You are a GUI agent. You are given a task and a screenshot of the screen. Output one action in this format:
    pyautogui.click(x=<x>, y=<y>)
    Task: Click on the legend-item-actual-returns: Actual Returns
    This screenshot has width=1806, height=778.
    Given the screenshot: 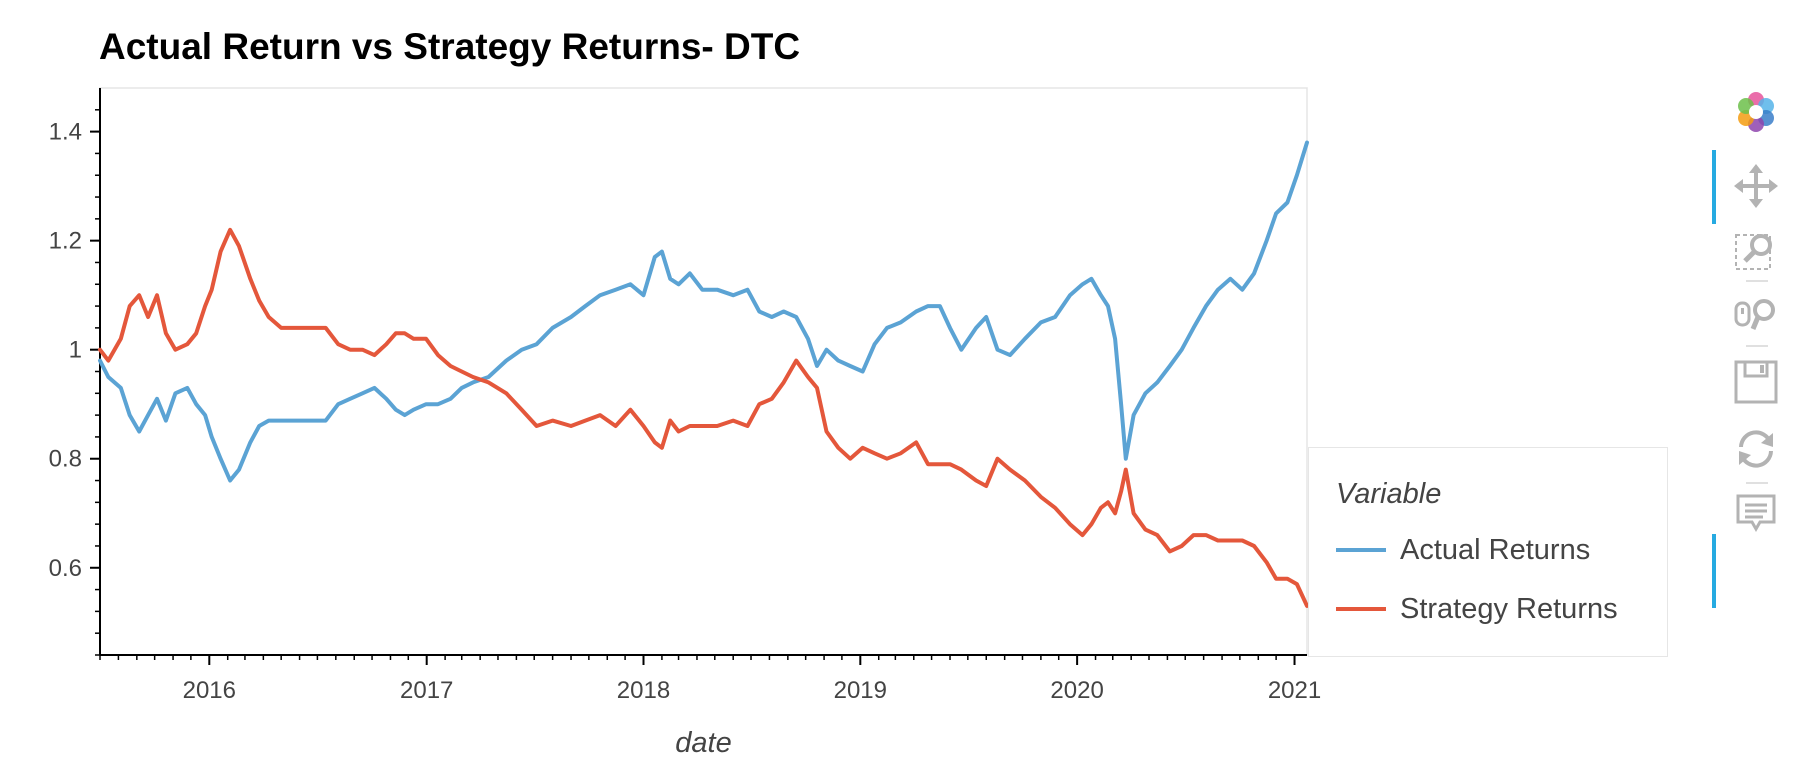 What is the action you would take?
    pyautogui.click(x=1463, y=550)
    